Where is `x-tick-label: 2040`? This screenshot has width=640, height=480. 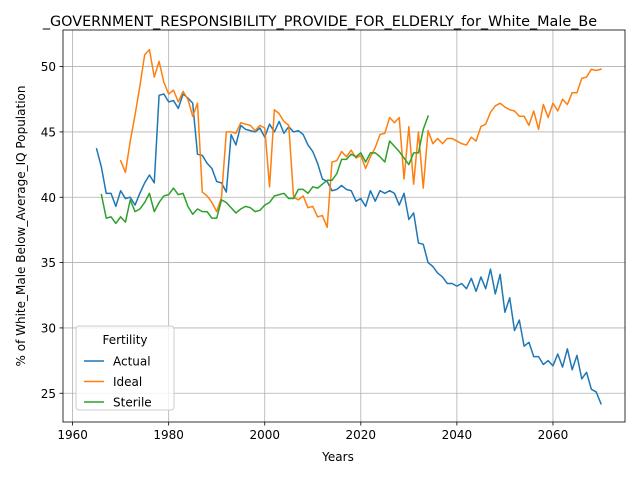
x-tick-label: 2040 is located at coordinates (457, 435).